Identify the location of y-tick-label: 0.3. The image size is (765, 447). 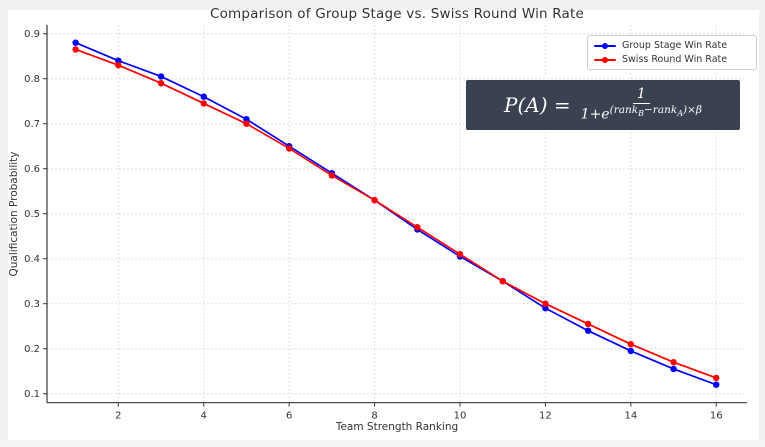
(32, 304).